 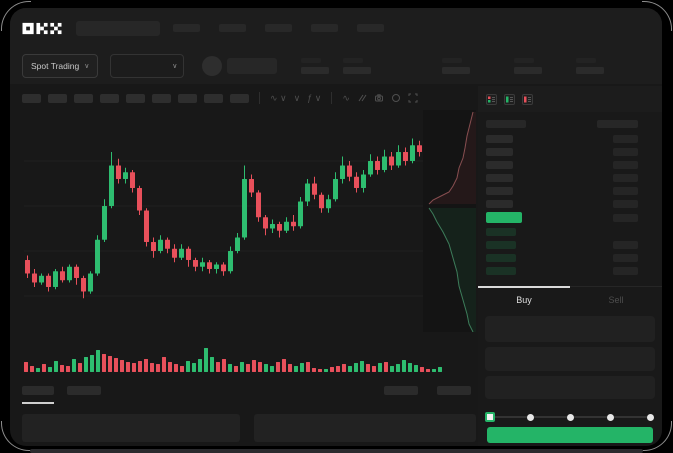 What do you see at coordinates (524, 299) in the screenshot?
I see `tab-buy: Buy` at bounding box center [524, 299].